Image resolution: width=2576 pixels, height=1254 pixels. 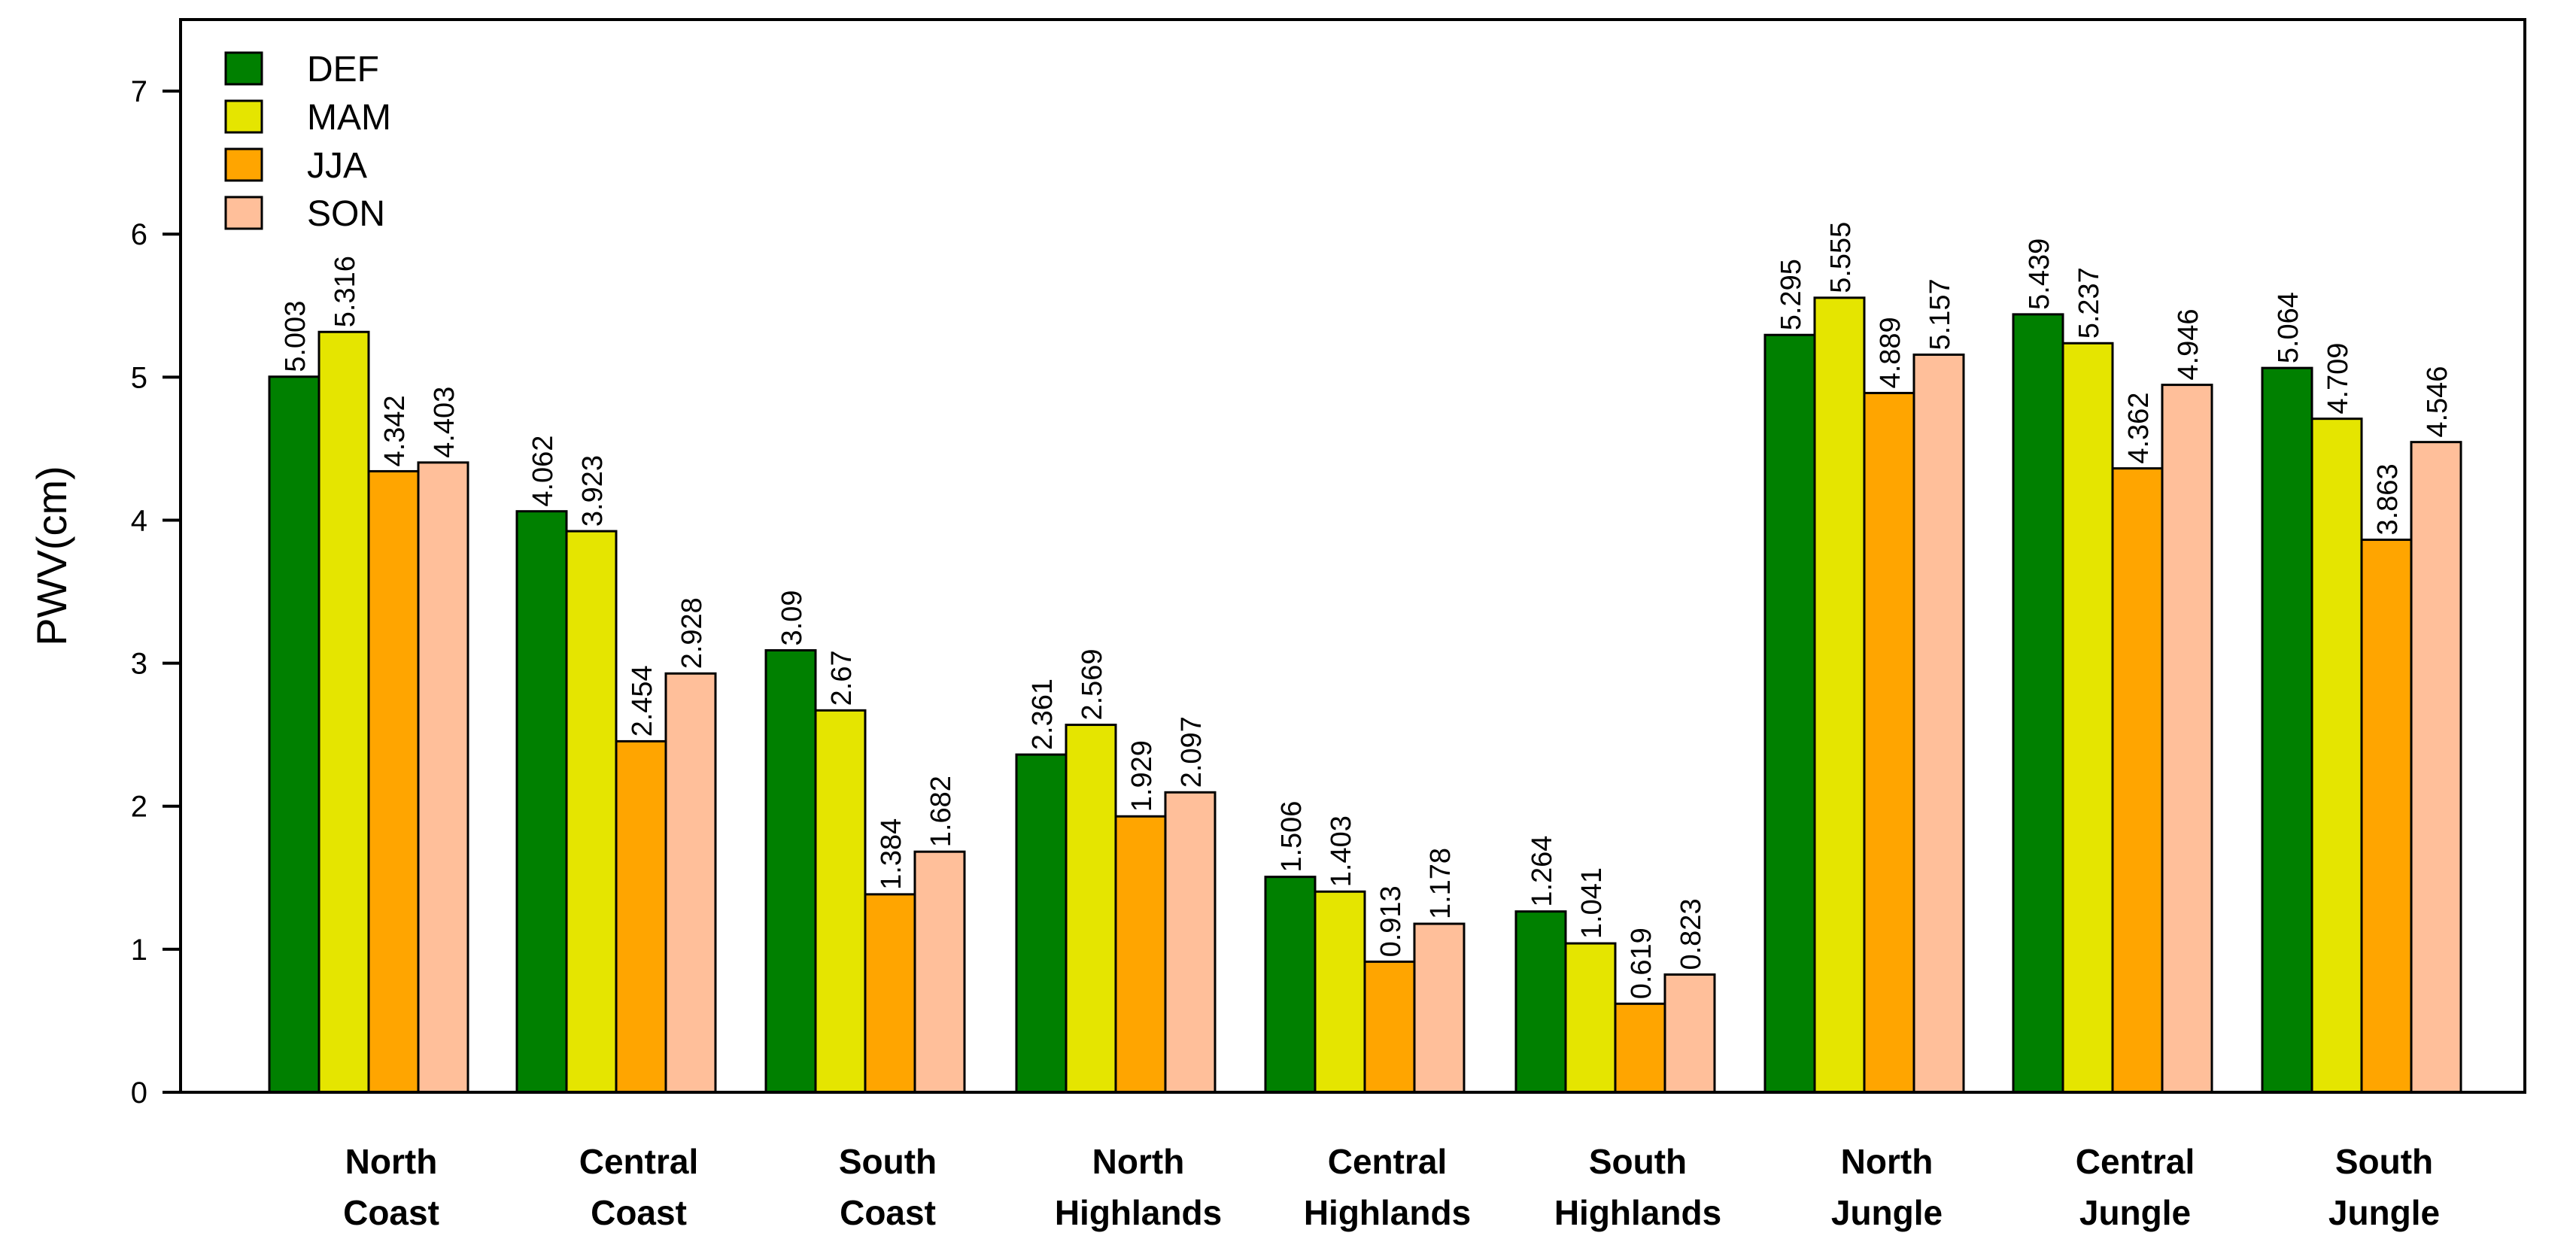 What do you see at coordinates (1592, 903) in the screenshot?
I see `value-label-mam-5: 1.041` at bounding box center [1592, 903].